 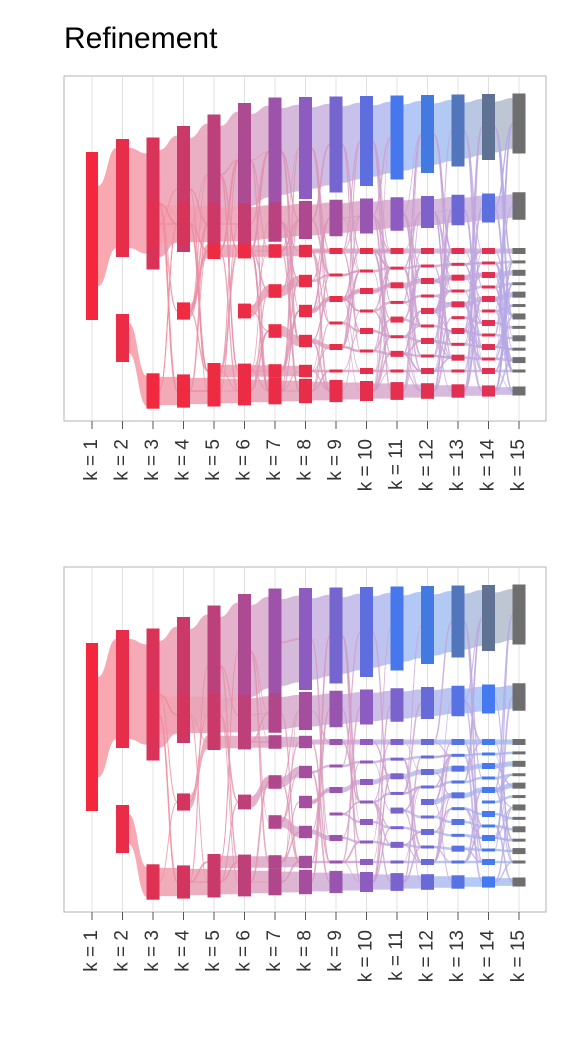 I want to click on x-tick-label: k = 7, so click(x=274, y=951).